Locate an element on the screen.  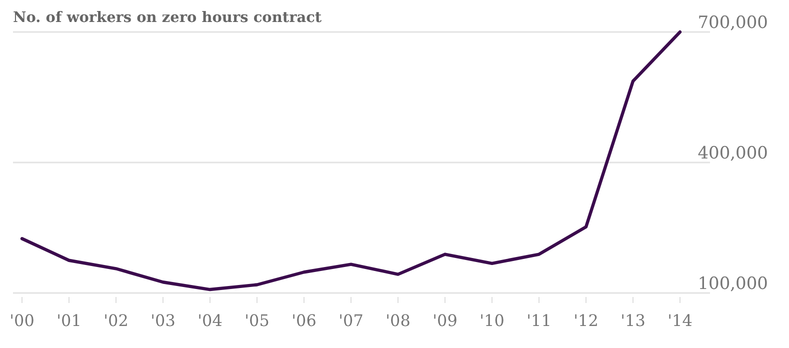
x-tick-label: '06 is located at coordinates (304, 320).